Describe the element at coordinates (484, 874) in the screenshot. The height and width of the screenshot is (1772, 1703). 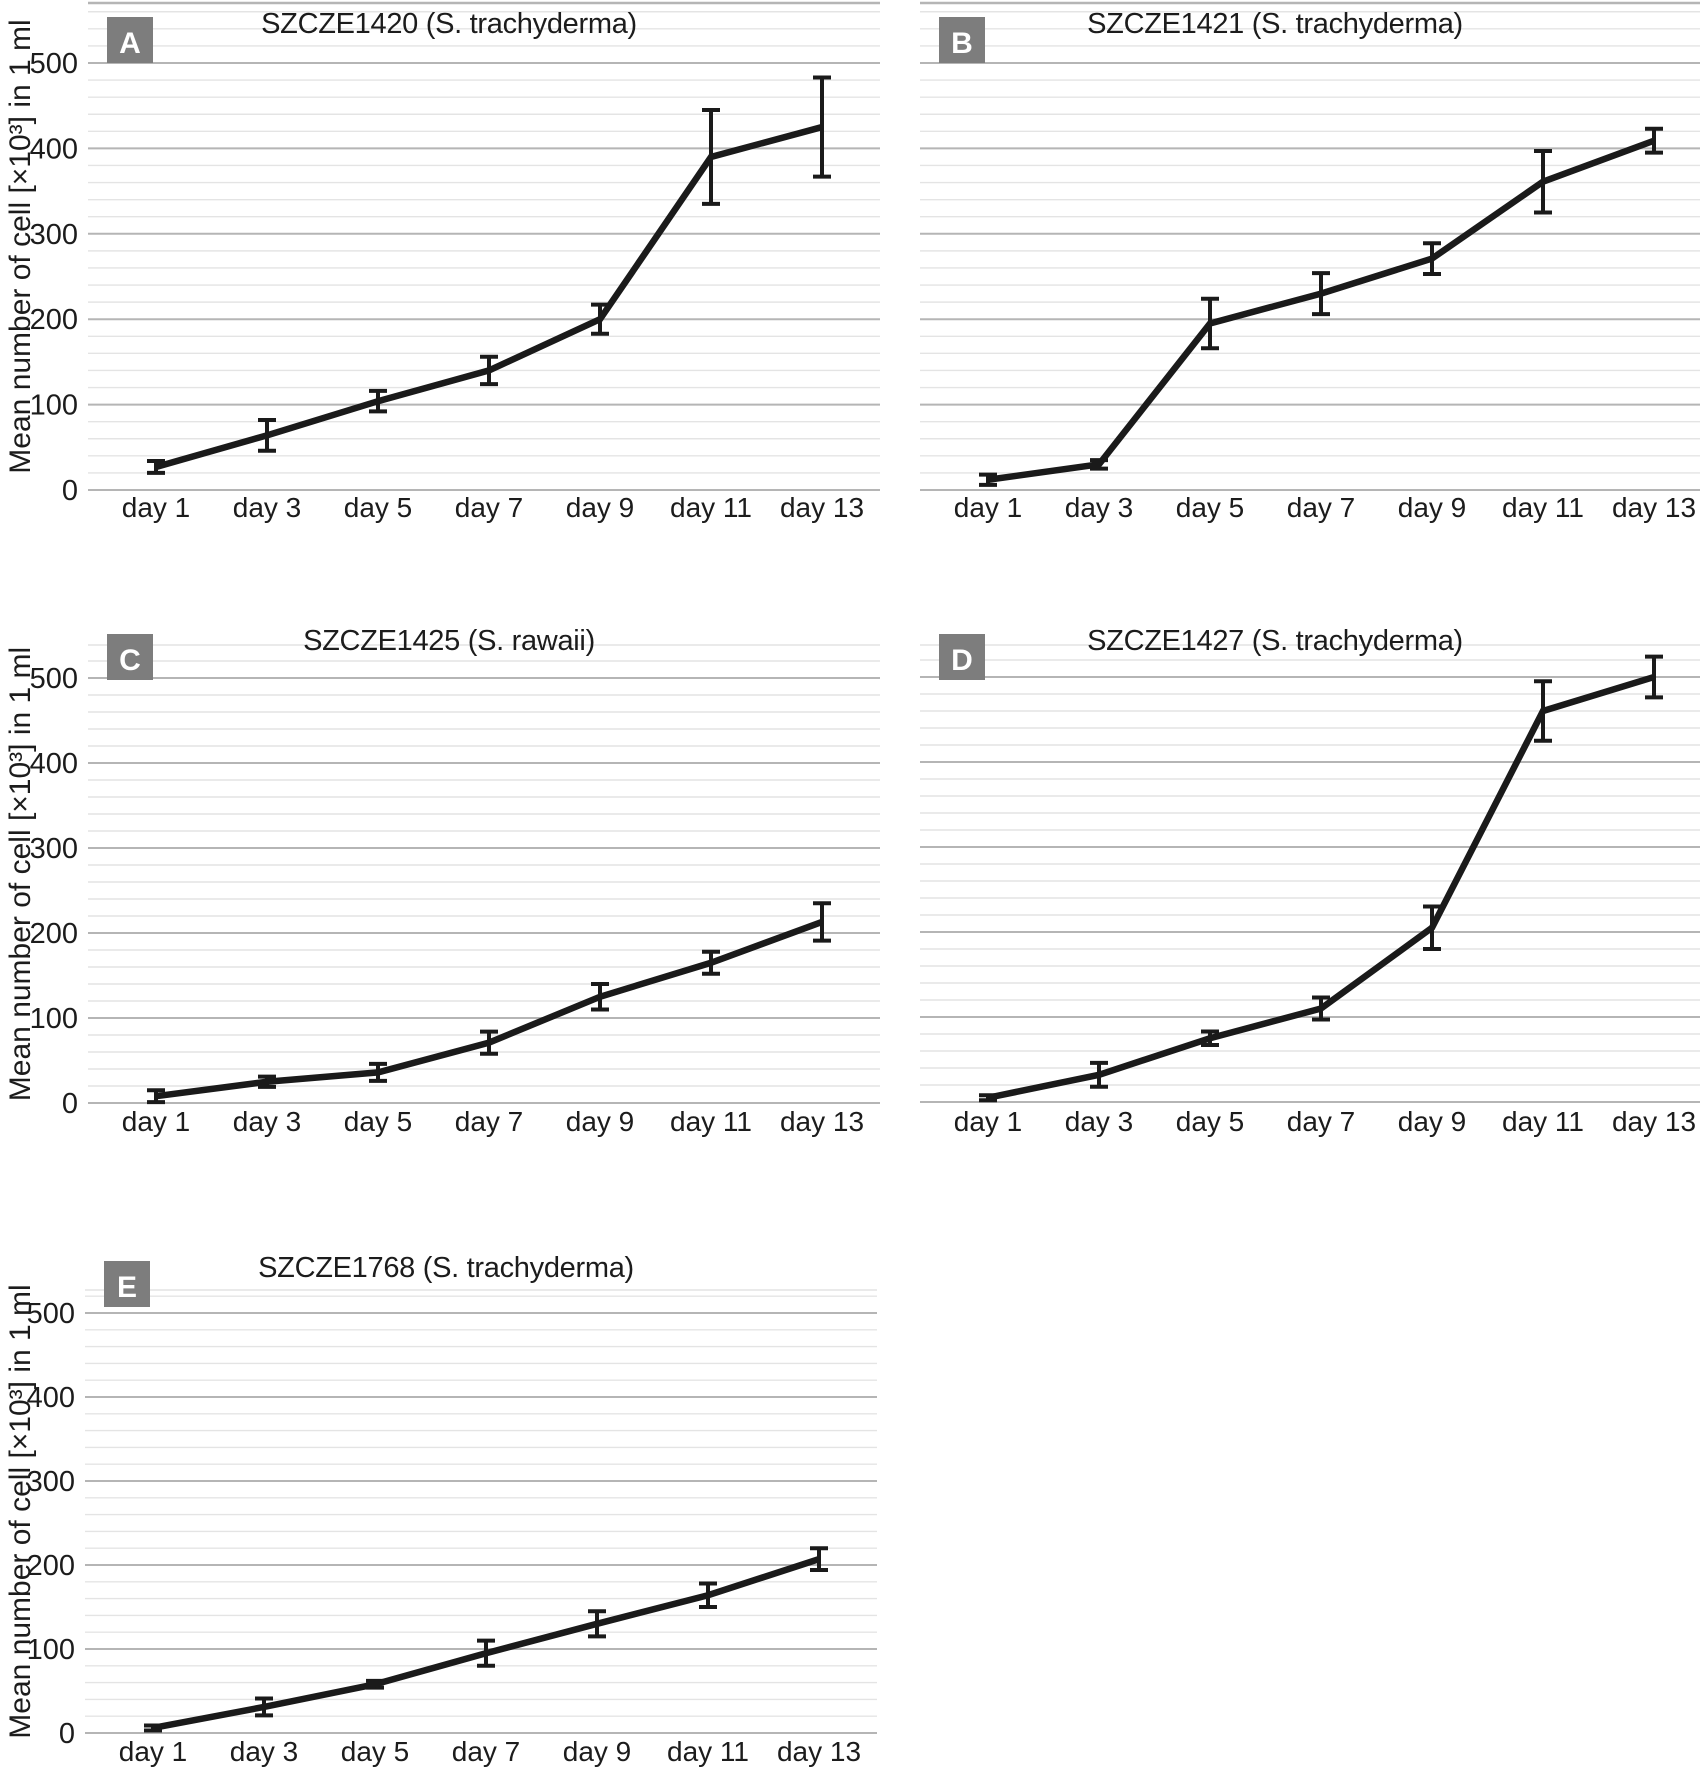
I see `panel-c-gridlines` at that location.